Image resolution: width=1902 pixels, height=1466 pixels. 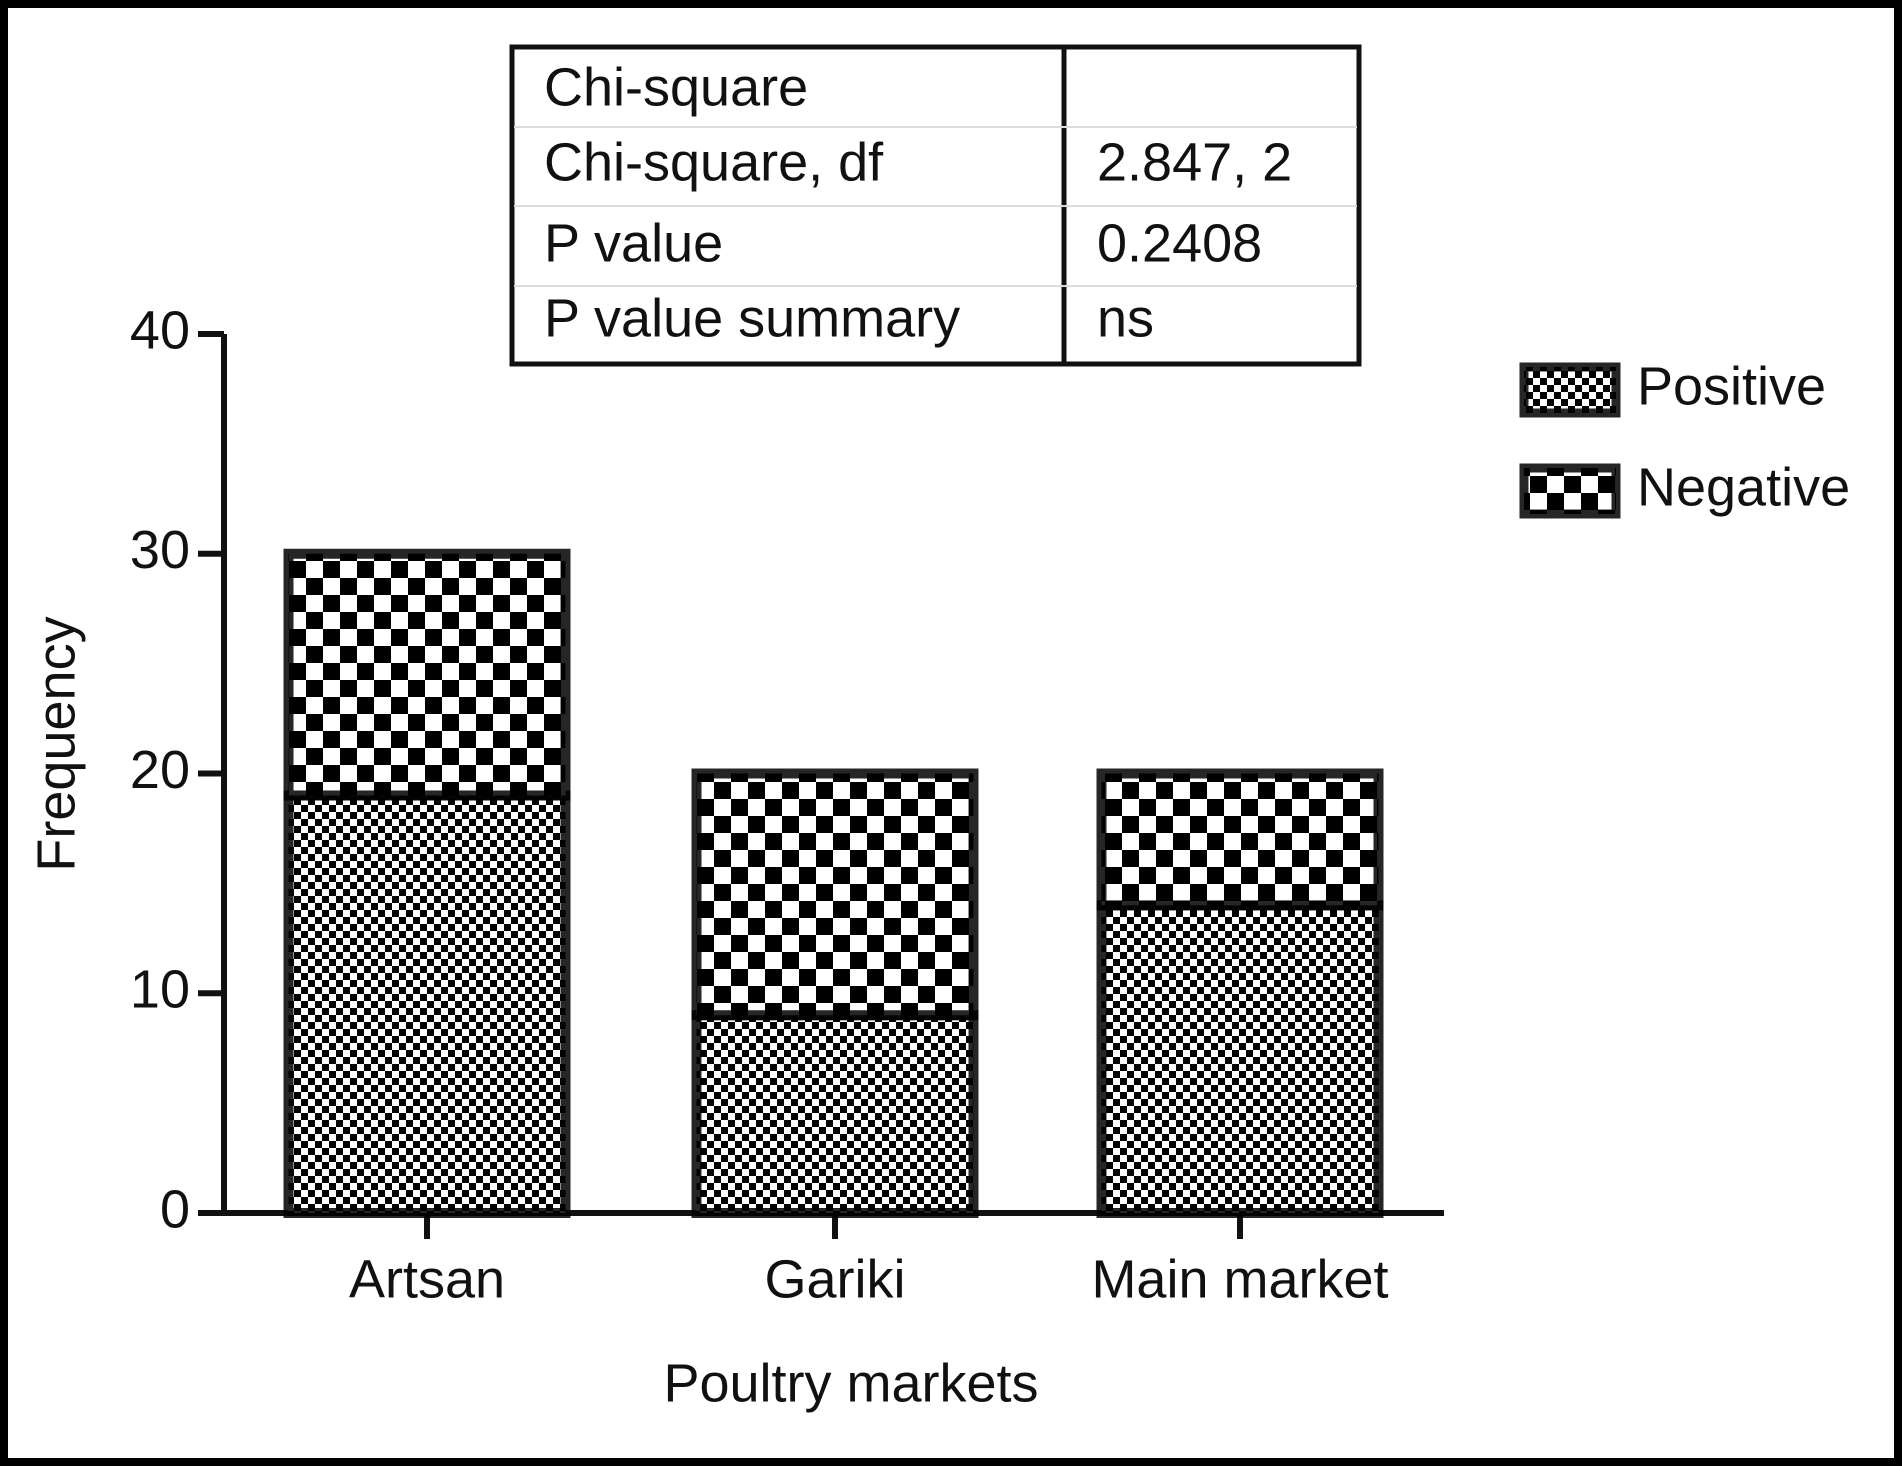 I want to click on x-tick-label: Gariki, so click(x=834, y=1279).